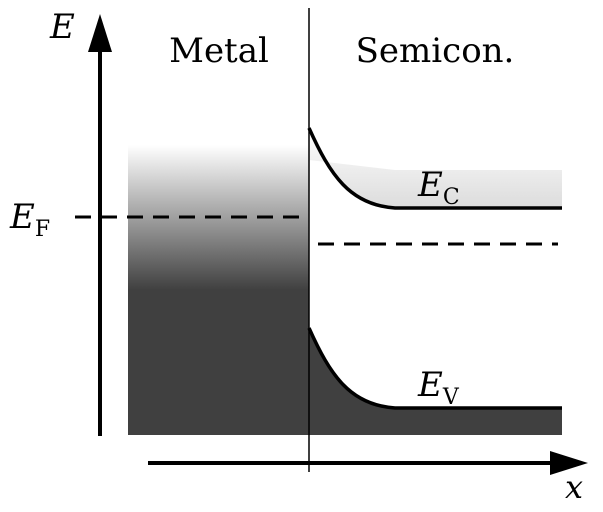 This screenshot has height=512, width=603. Describe the element at coordinates (569, 463) in the screenshot. I see `position-axis-arrowhead` at that location.